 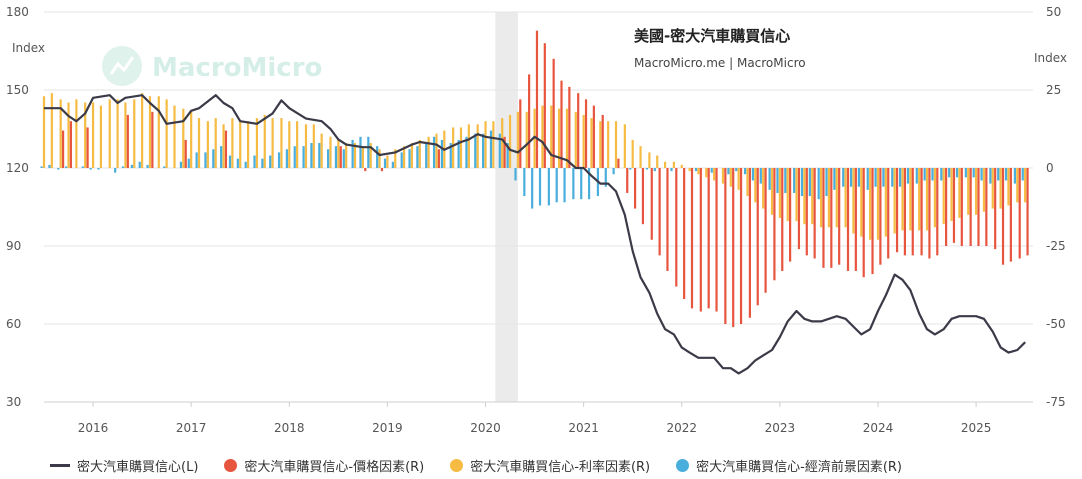 I want to click on right-tick-label: 0, so click(x=1050, y=168).